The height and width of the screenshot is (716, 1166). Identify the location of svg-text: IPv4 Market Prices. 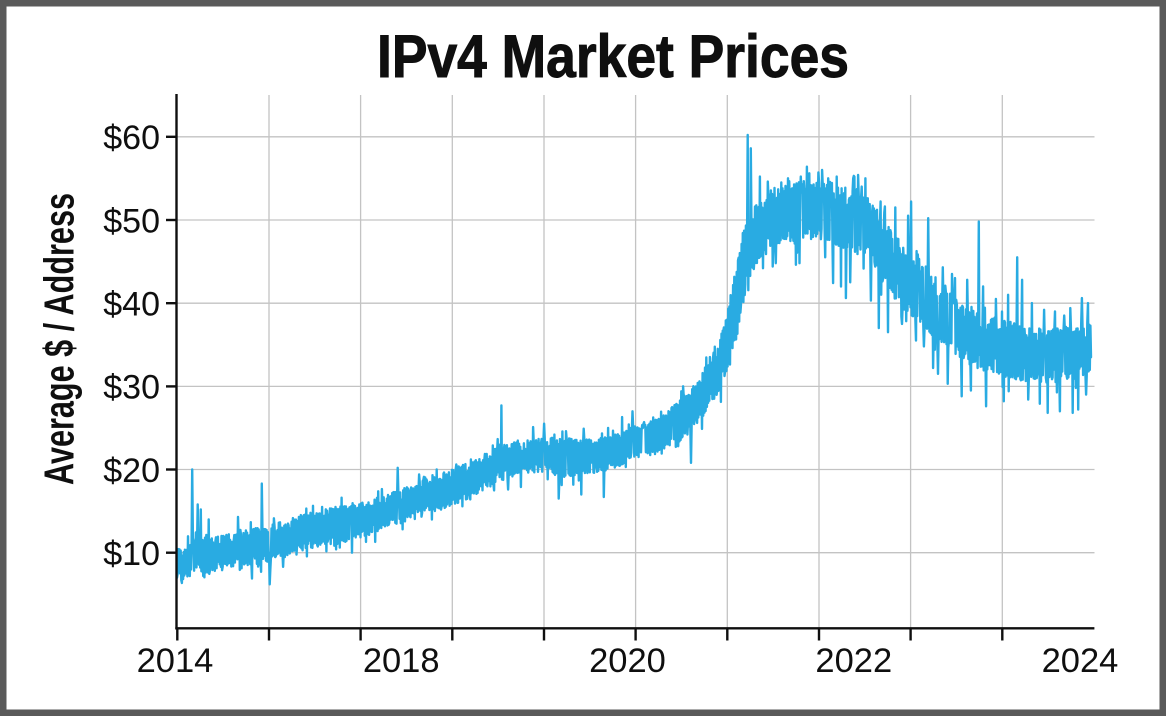
(613, 56).